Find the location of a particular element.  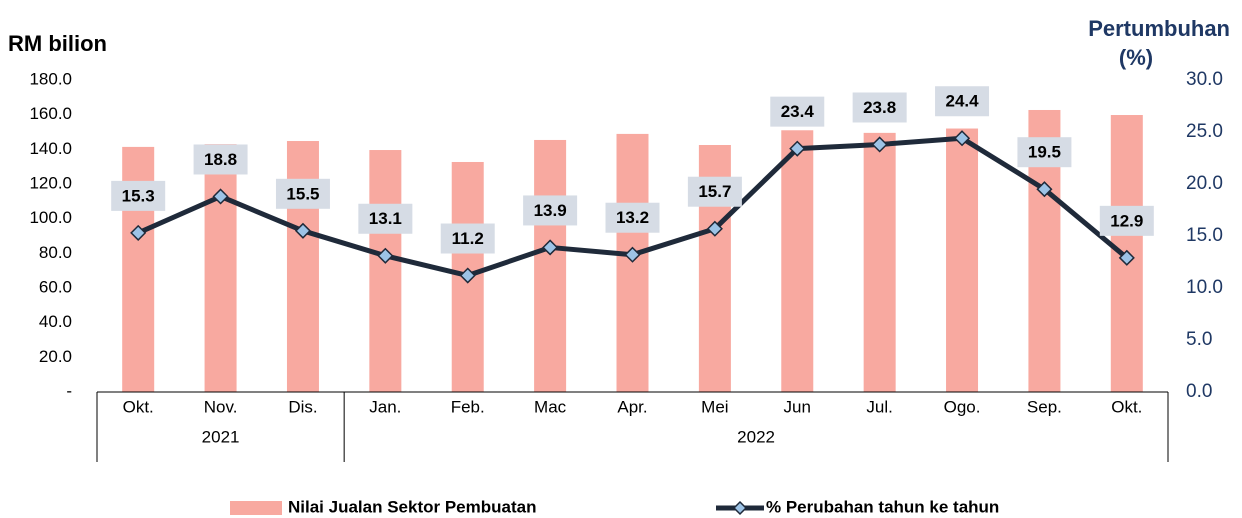

data-label: 11.2 is located at coordinates (468, 238).